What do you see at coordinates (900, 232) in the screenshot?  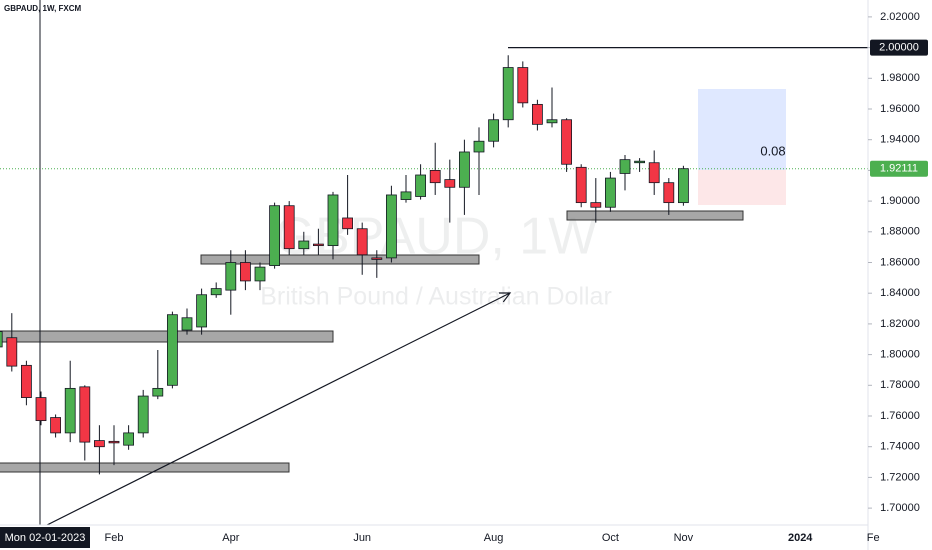 I see `y-tick-label: 1.88000` at bounding box center [900, 232].